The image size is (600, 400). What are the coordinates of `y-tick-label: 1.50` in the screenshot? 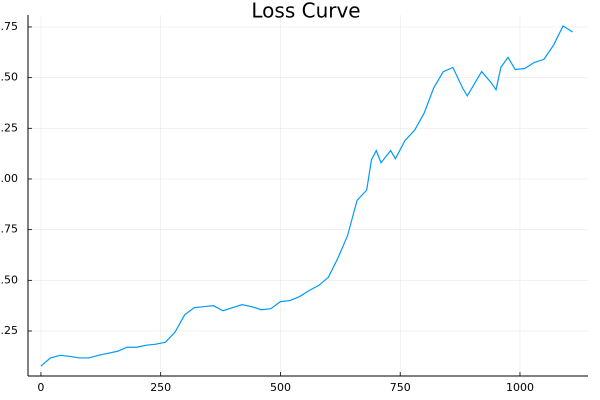 It's located at (9, 77).